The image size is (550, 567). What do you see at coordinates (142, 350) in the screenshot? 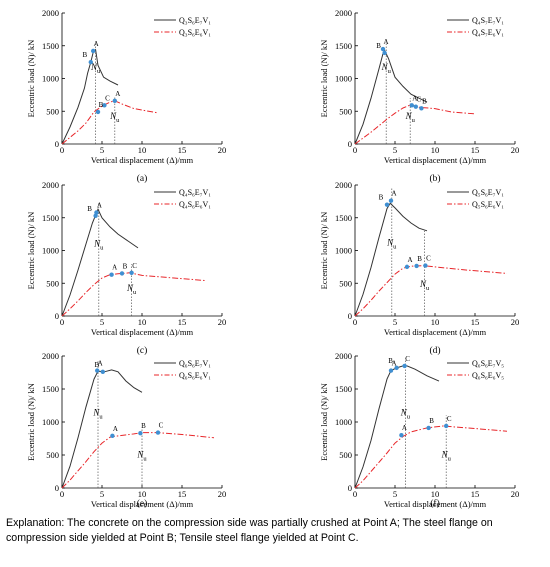
I see `panel-c-label: (c)` at bounding box center [142, 350].